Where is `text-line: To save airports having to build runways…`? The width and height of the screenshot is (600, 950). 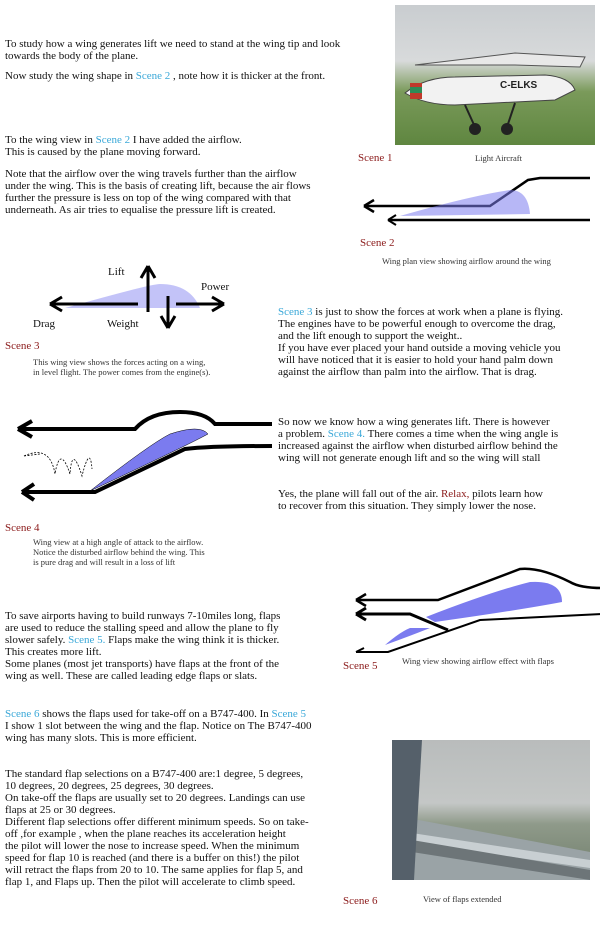 text-line: To save airports having to build runways… is located at coordinates (143, 616).